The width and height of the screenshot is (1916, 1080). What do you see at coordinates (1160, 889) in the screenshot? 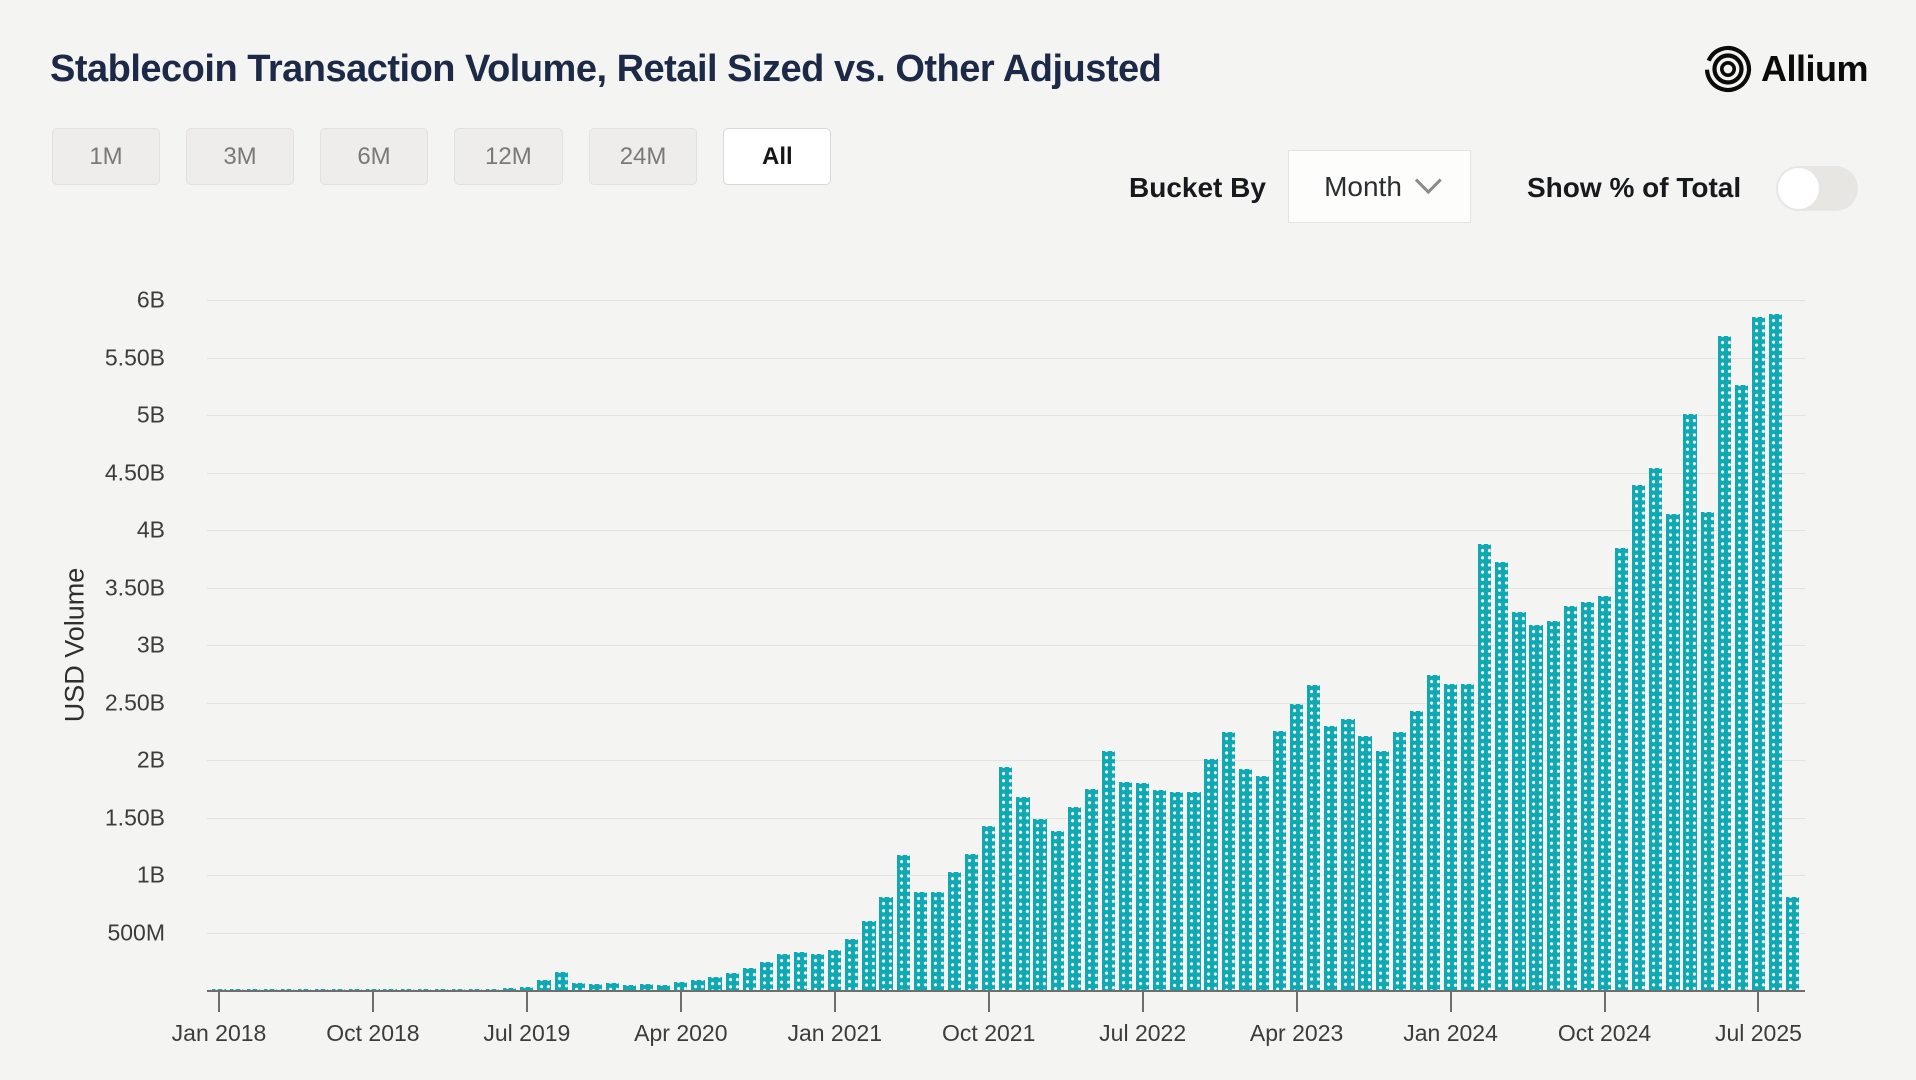
I see `bar-aug-2022` at bounding box center [1160, 889].